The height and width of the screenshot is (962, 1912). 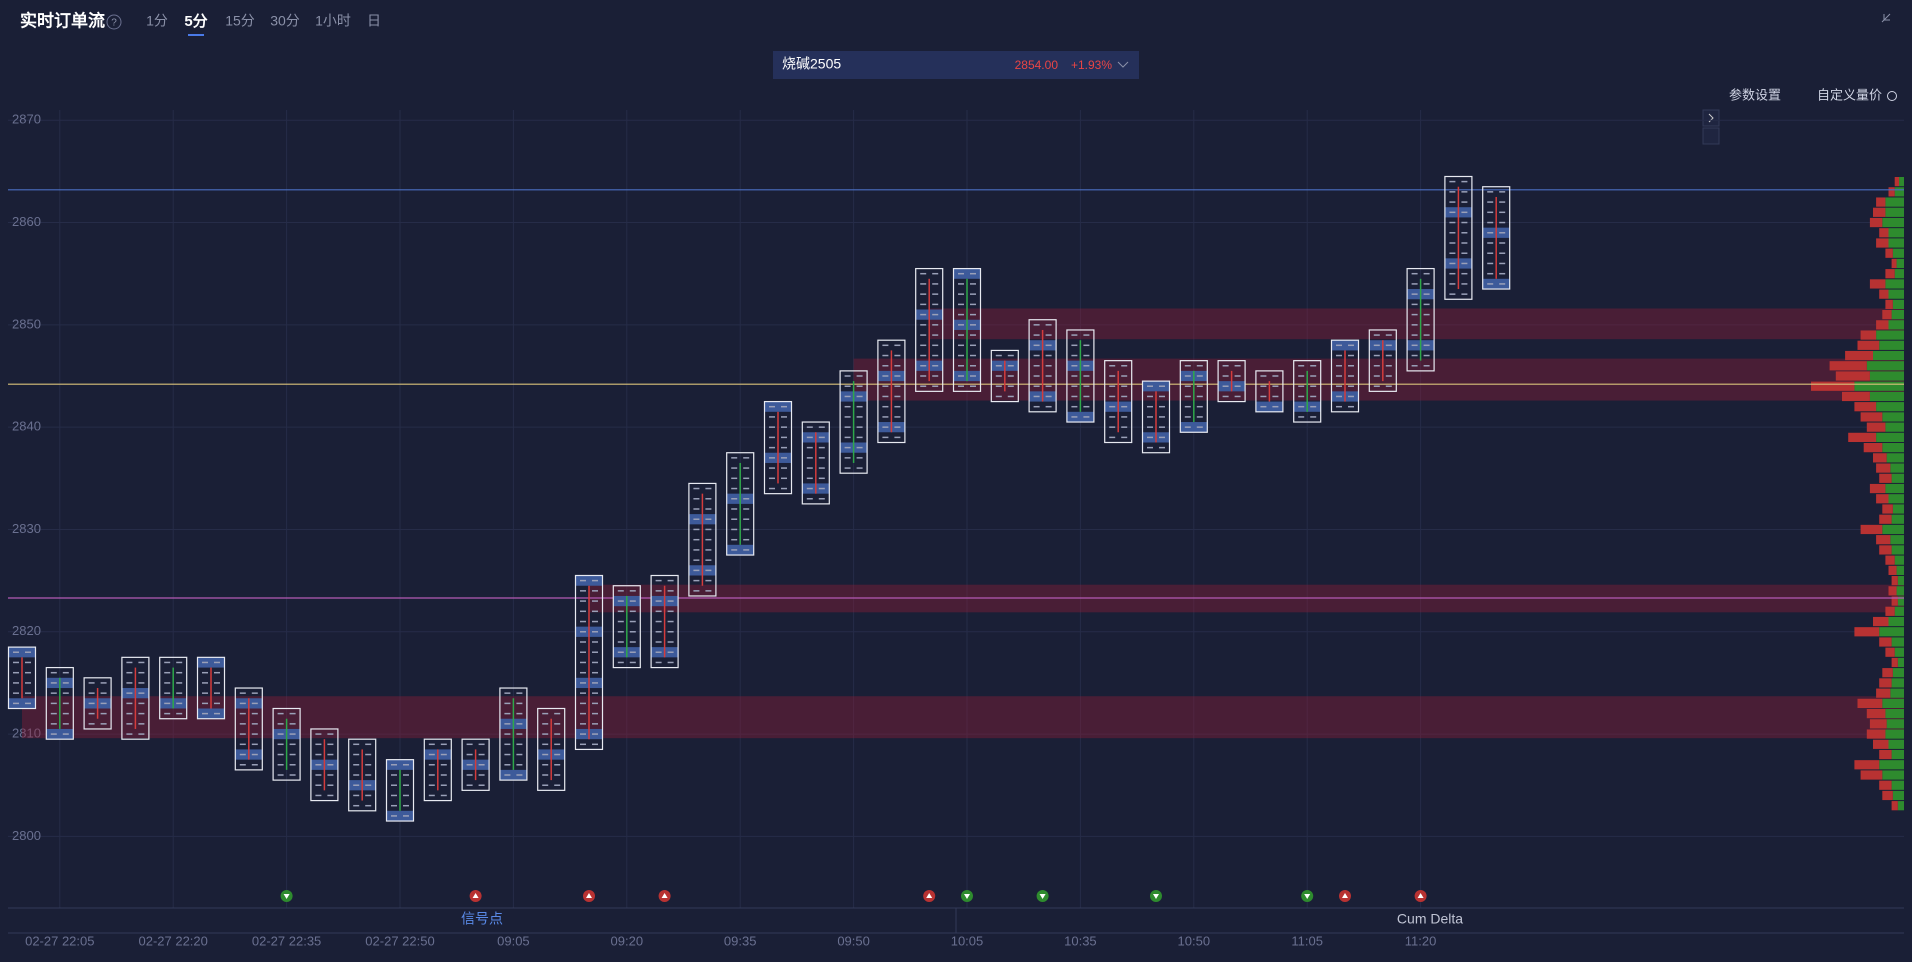 What do you see at coordinates (956, 65) in the screenshot?
I see `instrument-box` at bounding box center [956, 65].